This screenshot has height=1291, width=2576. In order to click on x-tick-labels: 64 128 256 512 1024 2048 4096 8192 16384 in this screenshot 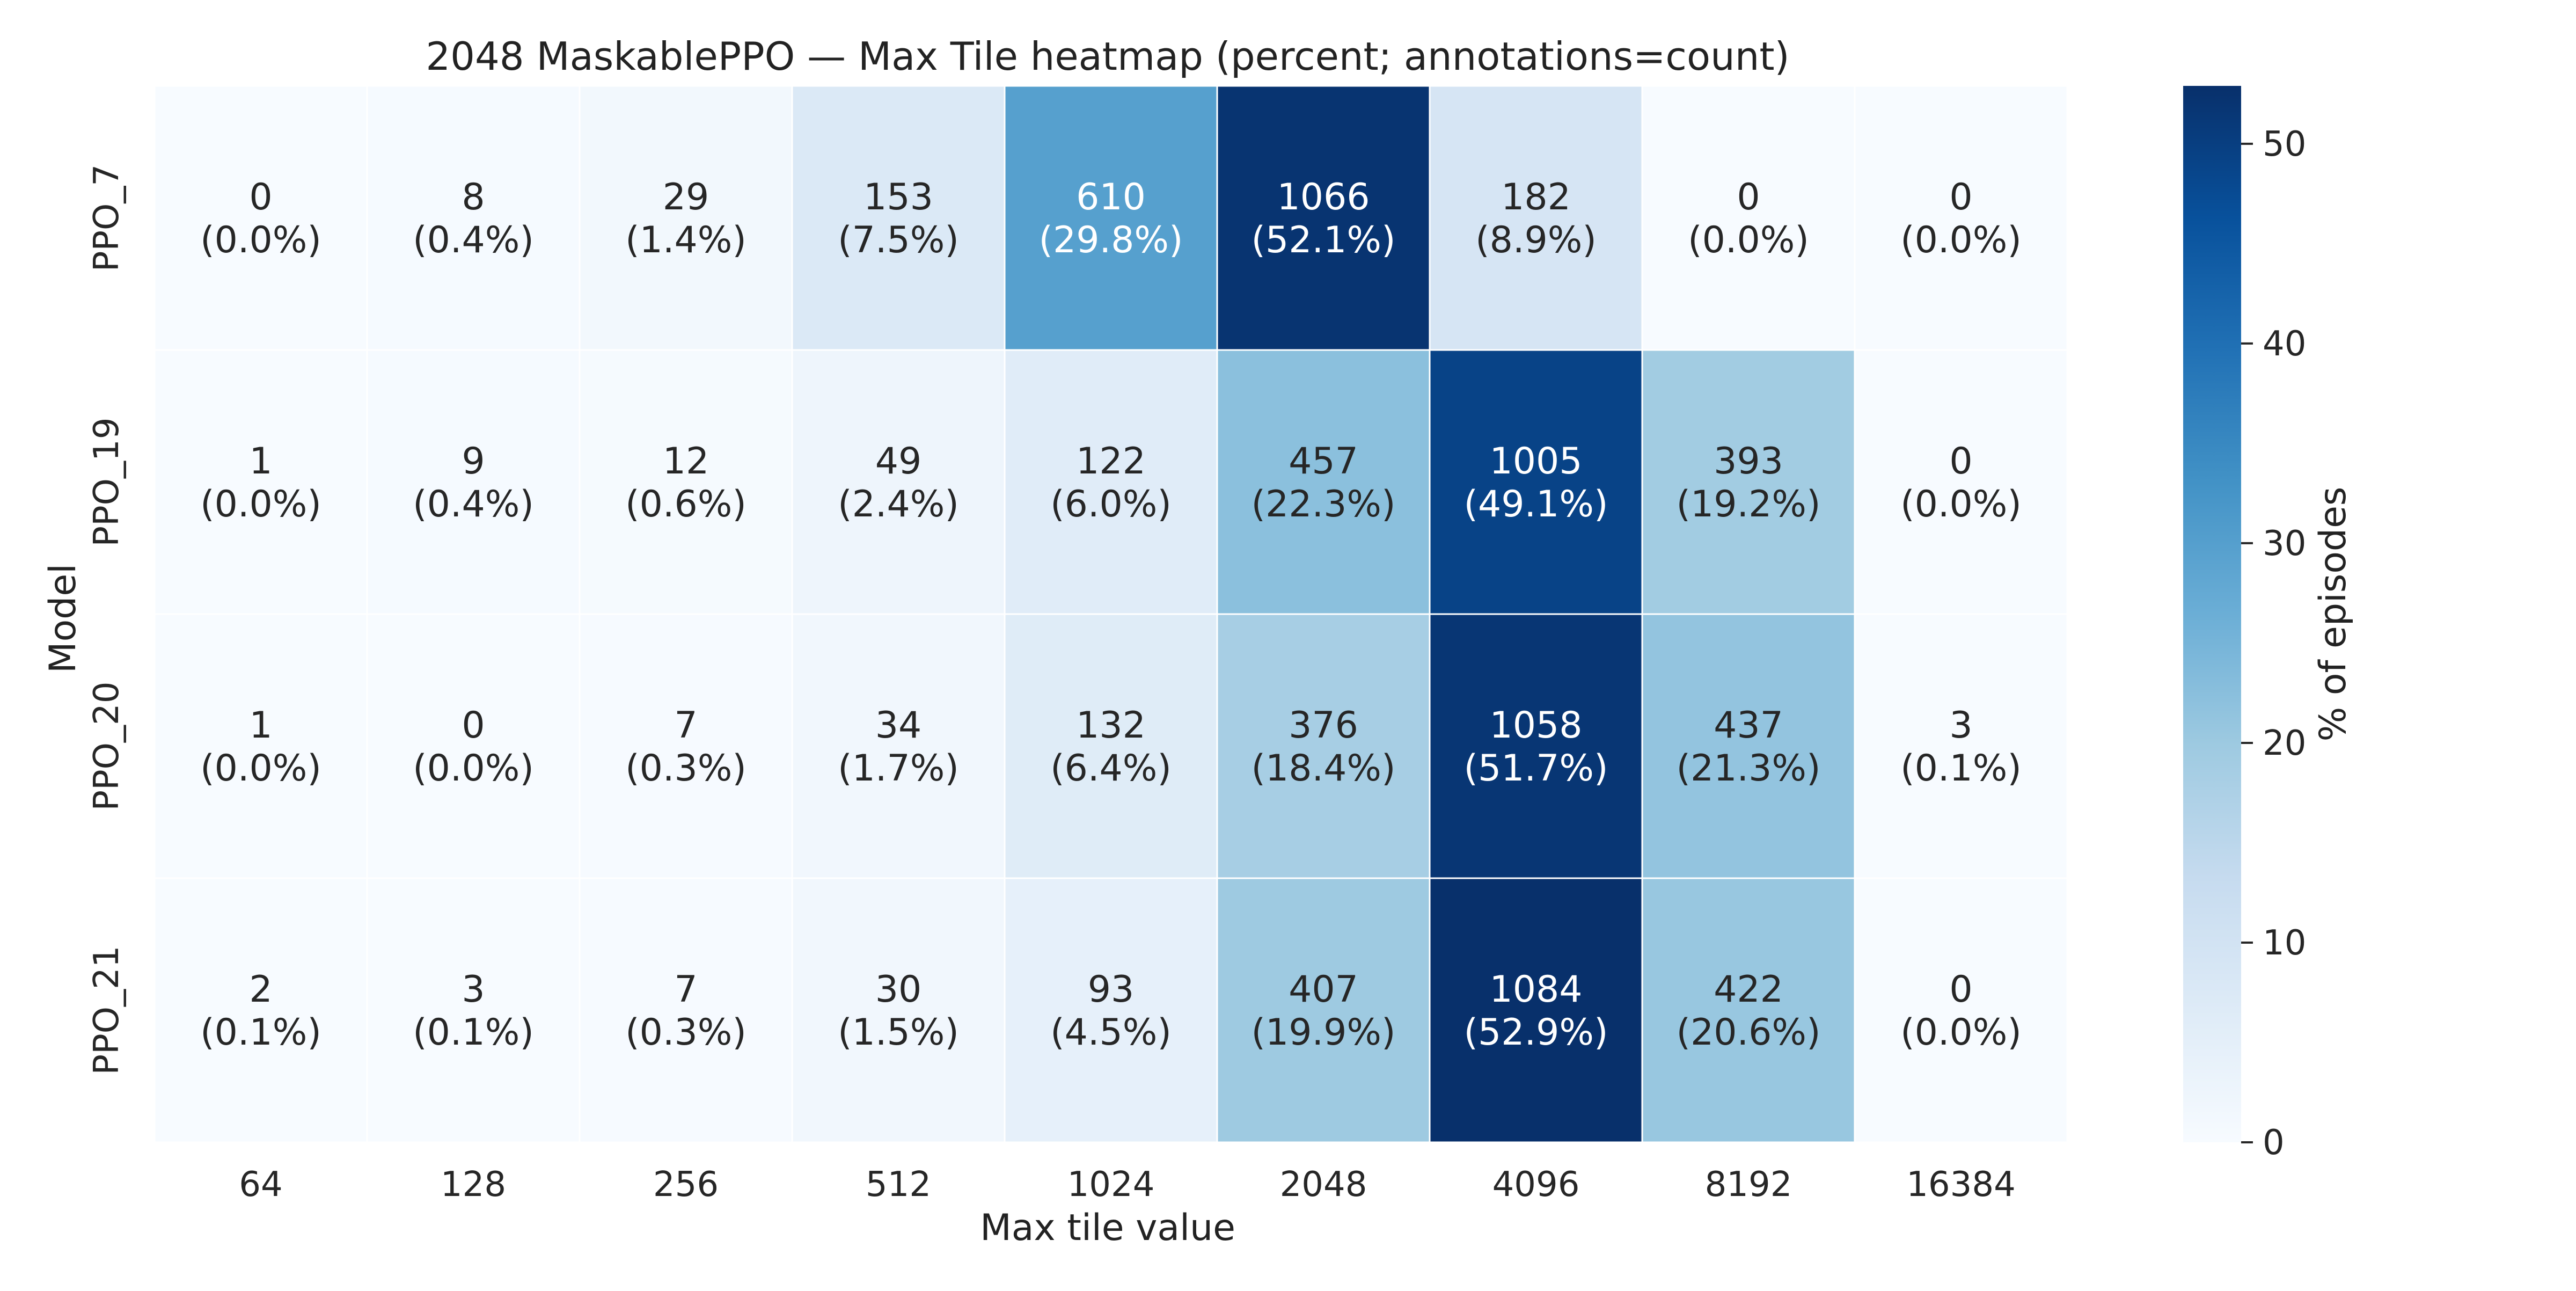, I will do `click(1127, 1185)`.